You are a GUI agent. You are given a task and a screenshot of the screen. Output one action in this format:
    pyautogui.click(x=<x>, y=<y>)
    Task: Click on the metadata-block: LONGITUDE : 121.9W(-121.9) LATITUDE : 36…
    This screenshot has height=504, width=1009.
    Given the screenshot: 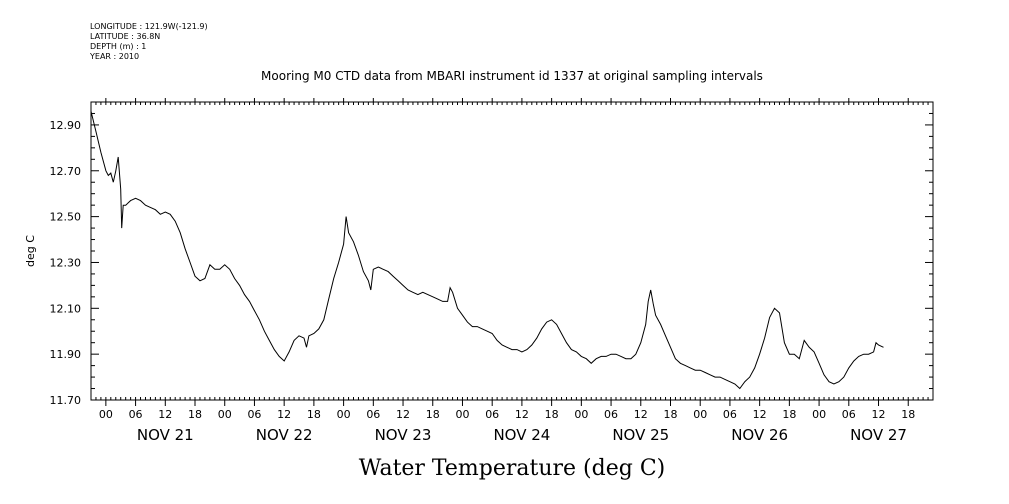 What is the action you would take?
    pyautogui.click(x=149, y=42)
    